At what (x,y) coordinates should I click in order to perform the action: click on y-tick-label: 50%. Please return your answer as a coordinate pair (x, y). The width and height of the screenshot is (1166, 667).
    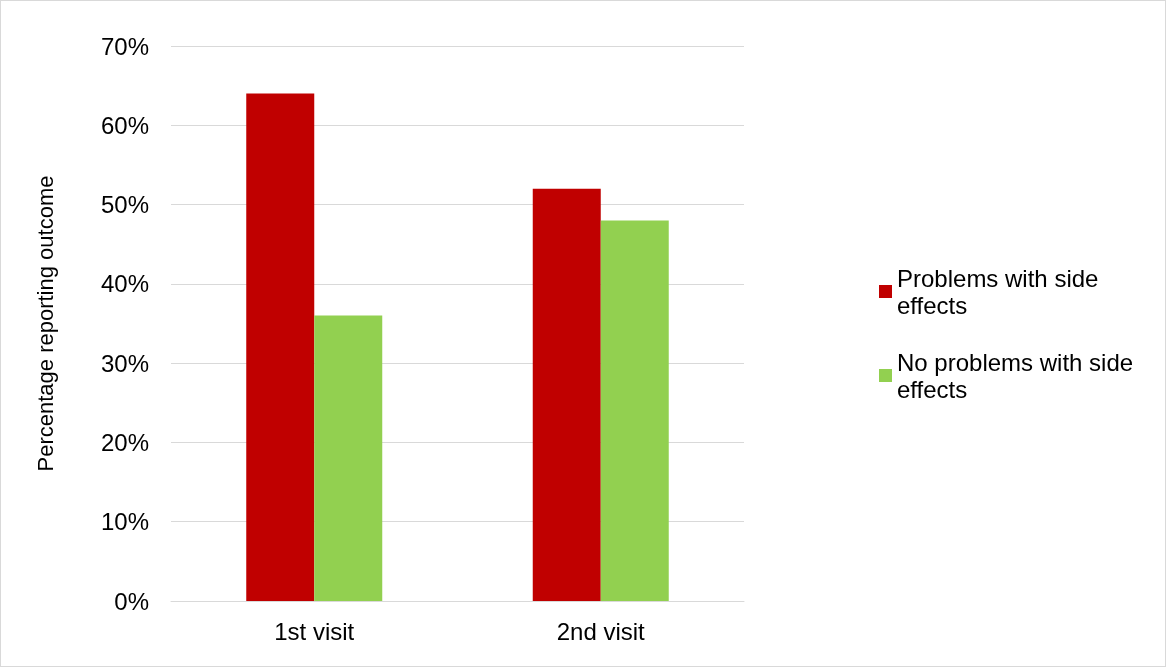
    Looking at the image, I should click on (124, 205).